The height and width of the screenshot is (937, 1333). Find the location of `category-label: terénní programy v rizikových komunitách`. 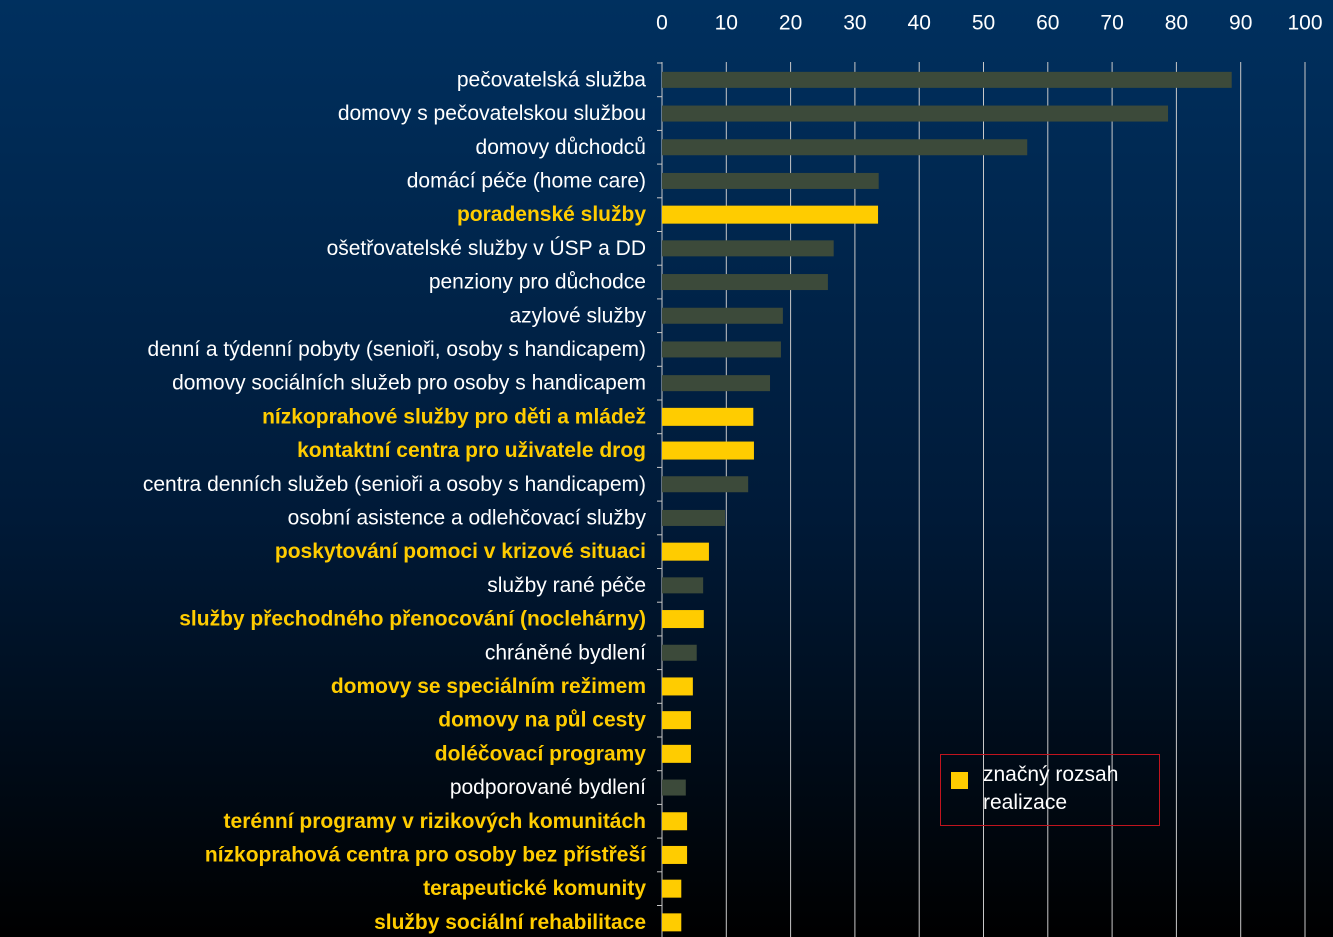

category-label: terénní programy v rizikových komunitách is located at coordinates (435, 821).